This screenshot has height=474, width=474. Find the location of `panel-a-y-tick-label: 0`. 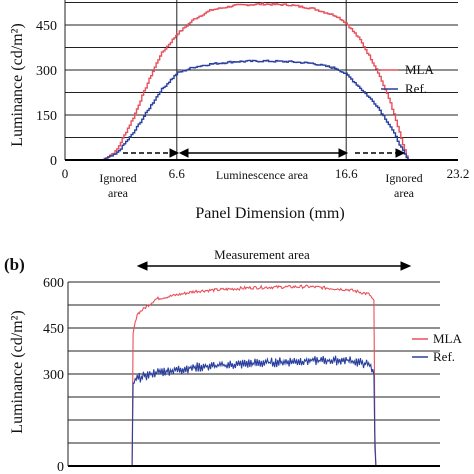

panel-a-y-tick-label: 0 is located at coordinates (53, 161).